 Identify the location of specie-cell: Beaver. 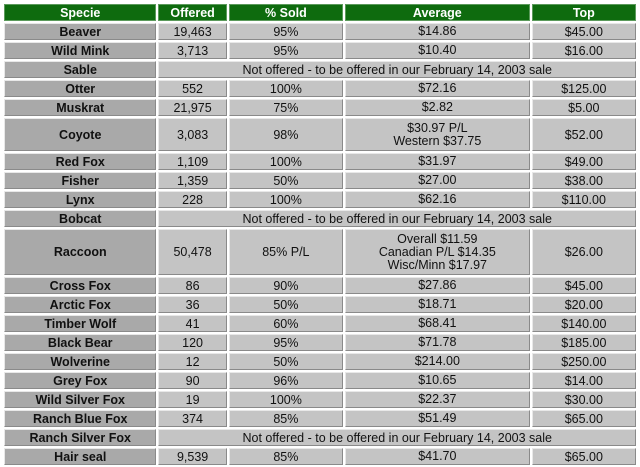
(80, 31).